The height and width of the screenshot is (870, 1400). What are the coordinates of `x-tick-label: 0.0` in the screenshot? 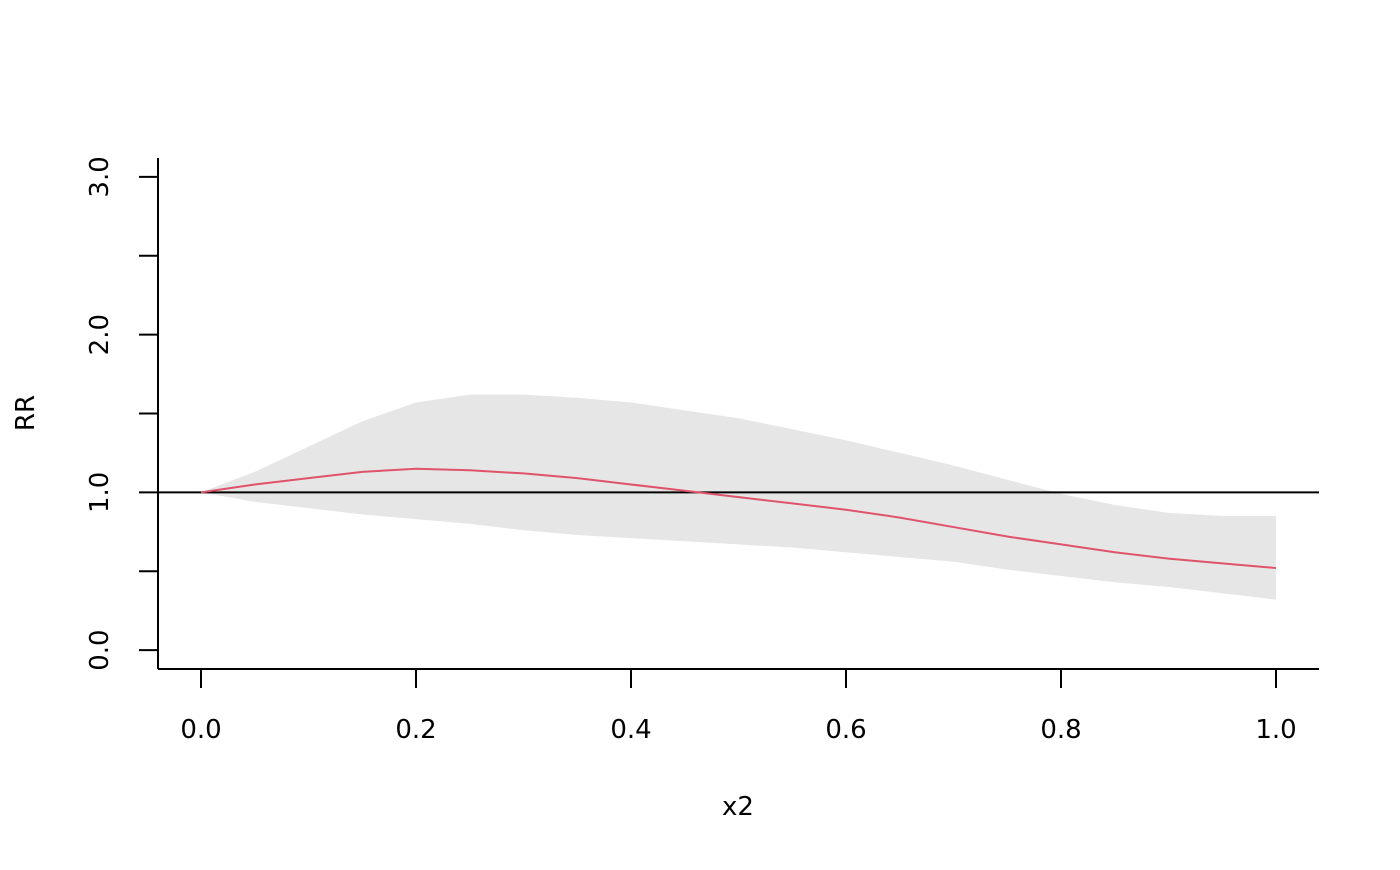 It's located at (200, 730).